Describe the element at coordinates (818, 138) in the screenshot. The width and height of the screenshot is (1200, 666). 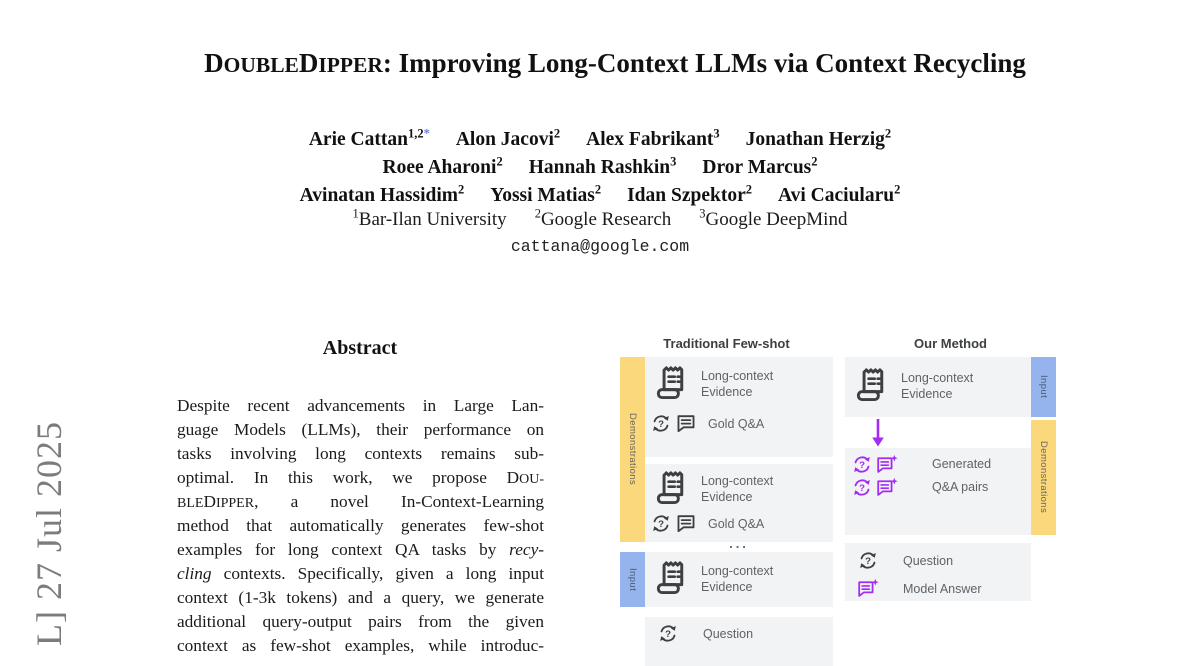
I see `author: Jonathan Herzig2` at that location.